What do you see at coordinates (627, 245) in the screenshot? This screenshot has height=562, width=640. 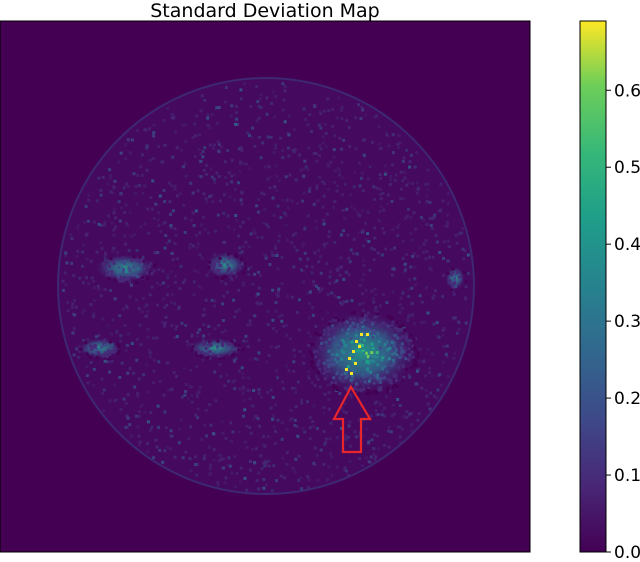 I see `colorbar-tick-label: 0.4` at bounding box center [627, 245].